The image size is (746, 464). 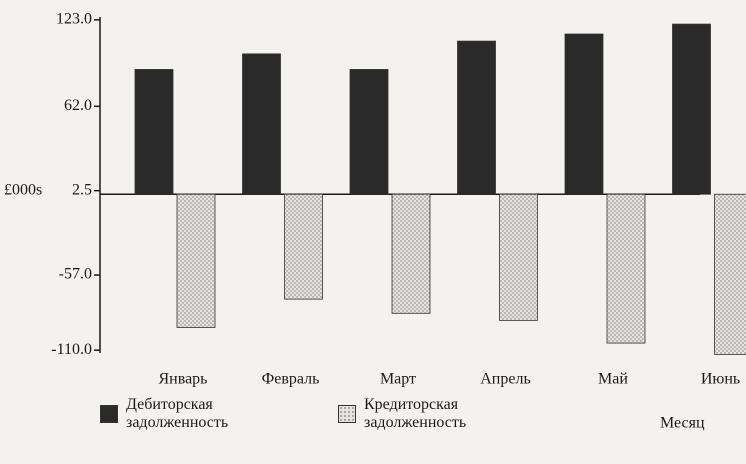 I want to click on x-tick-label: Февраль, so click(x=291, y=379).